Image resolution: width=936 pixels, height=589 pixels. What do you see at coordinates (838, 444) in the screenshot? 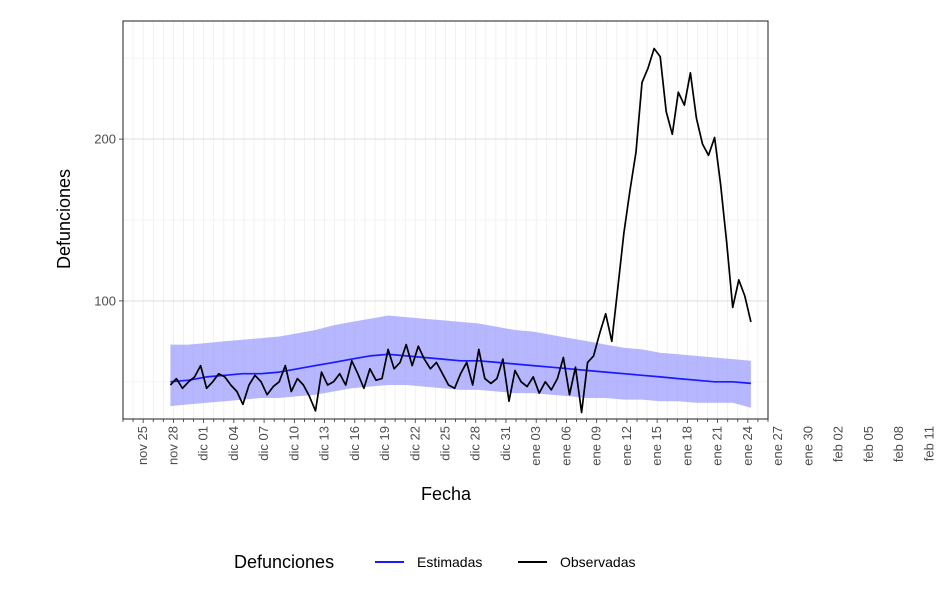
I see `x-tick-label: feb 02` at bounding box center [838, 444].